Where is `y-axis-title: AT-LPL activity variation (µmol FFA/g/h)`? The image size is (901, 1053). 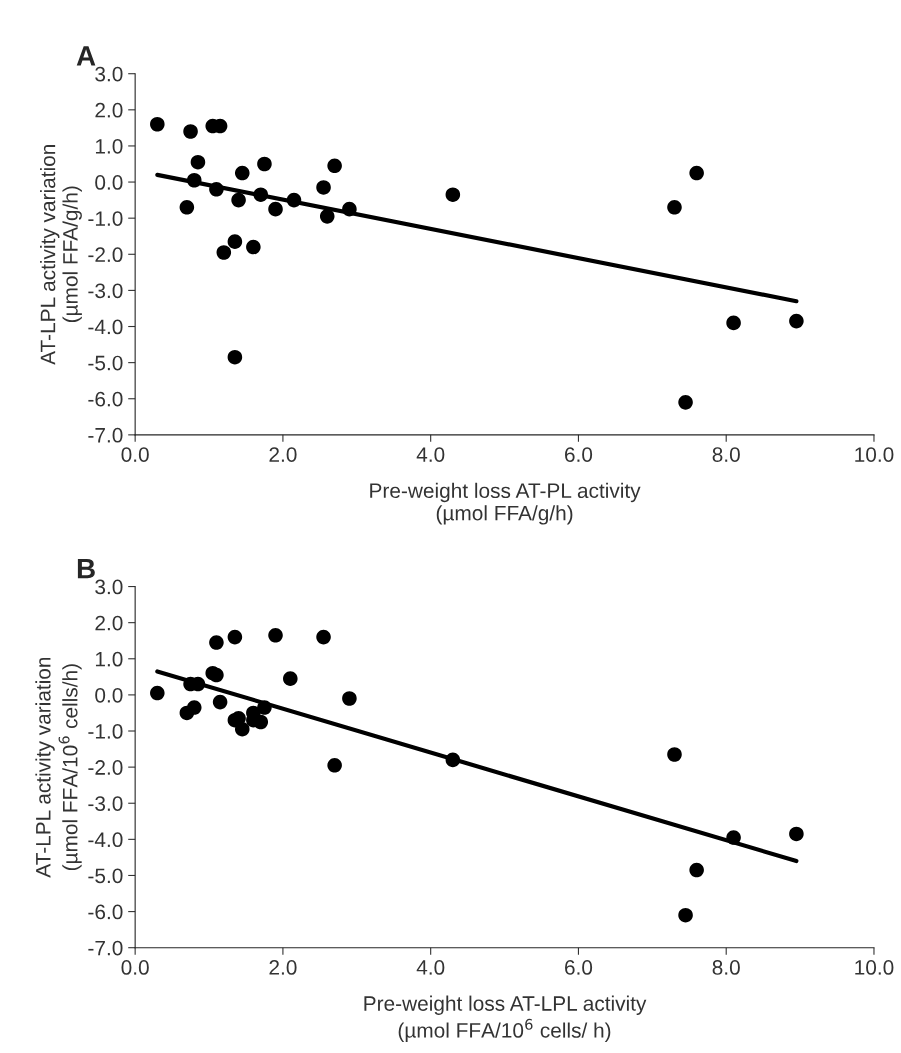 y-axis-title: AT-LPL activity variation (µmol FFA/g/h) is located at coordinates (61, 255).